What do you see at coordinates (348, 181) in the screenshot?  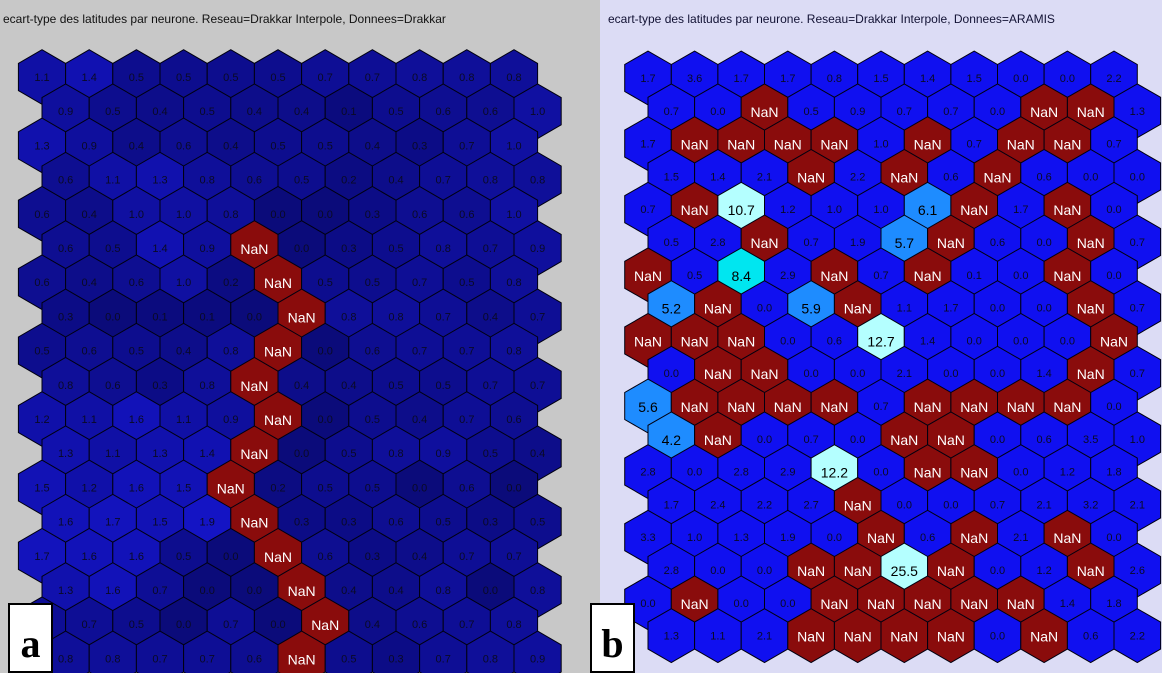 I see `hex-cell-label: 0.2` at bounding box center [348, 181].